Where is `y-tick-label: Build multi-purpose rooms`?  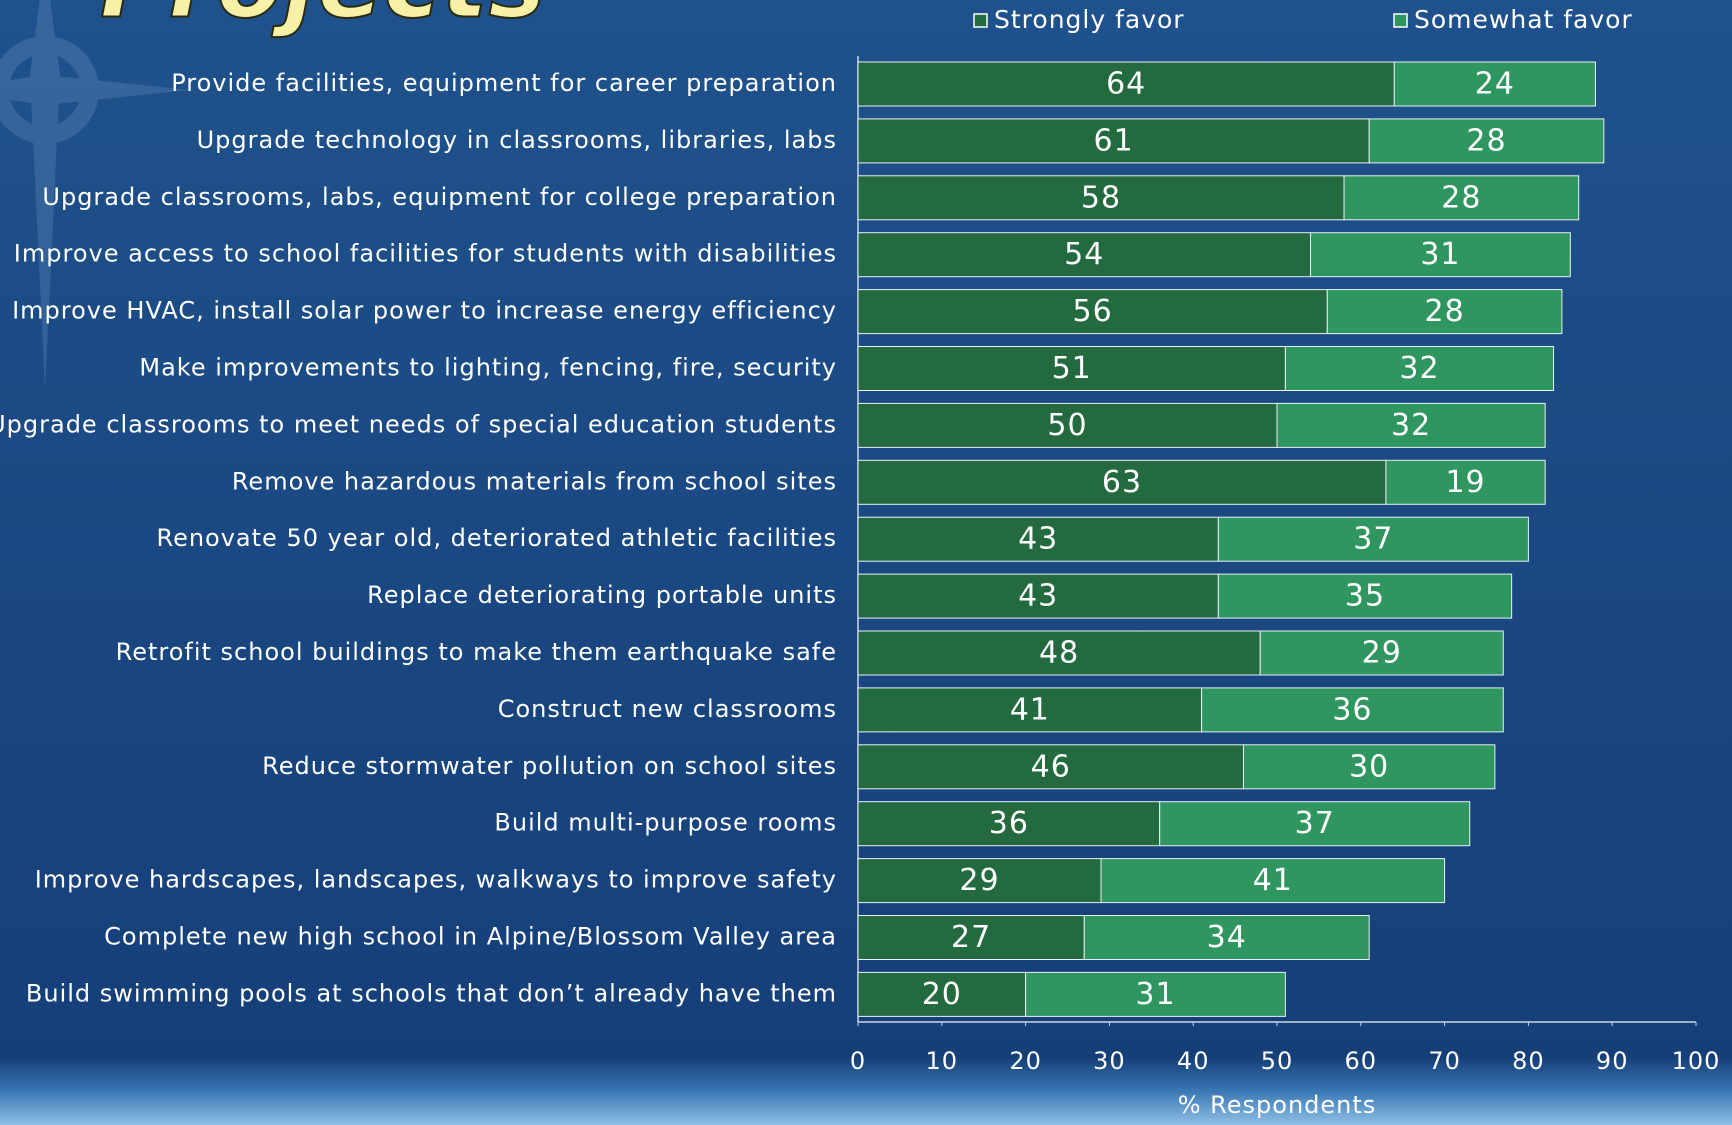 y-tick-label: Build multi-purpose rooms is located at coordinates (665, 823).